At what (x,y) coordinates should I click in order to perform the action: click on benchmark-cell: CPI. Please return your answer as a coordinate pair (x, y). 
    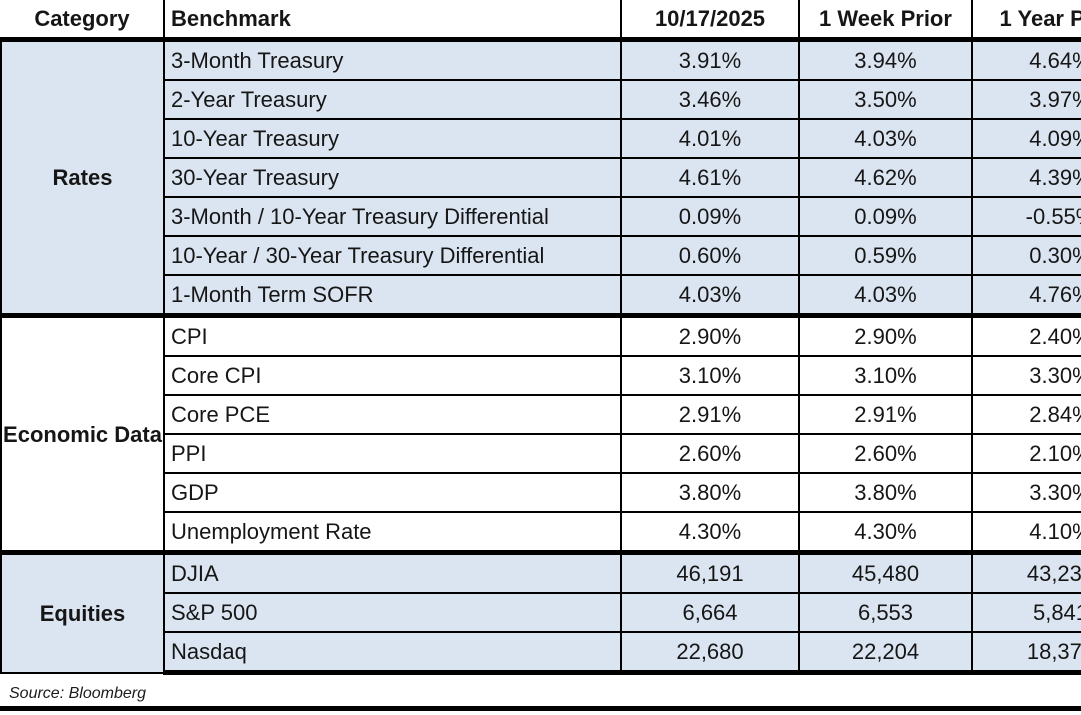
    Looking at the image, I should click on (392, 335).